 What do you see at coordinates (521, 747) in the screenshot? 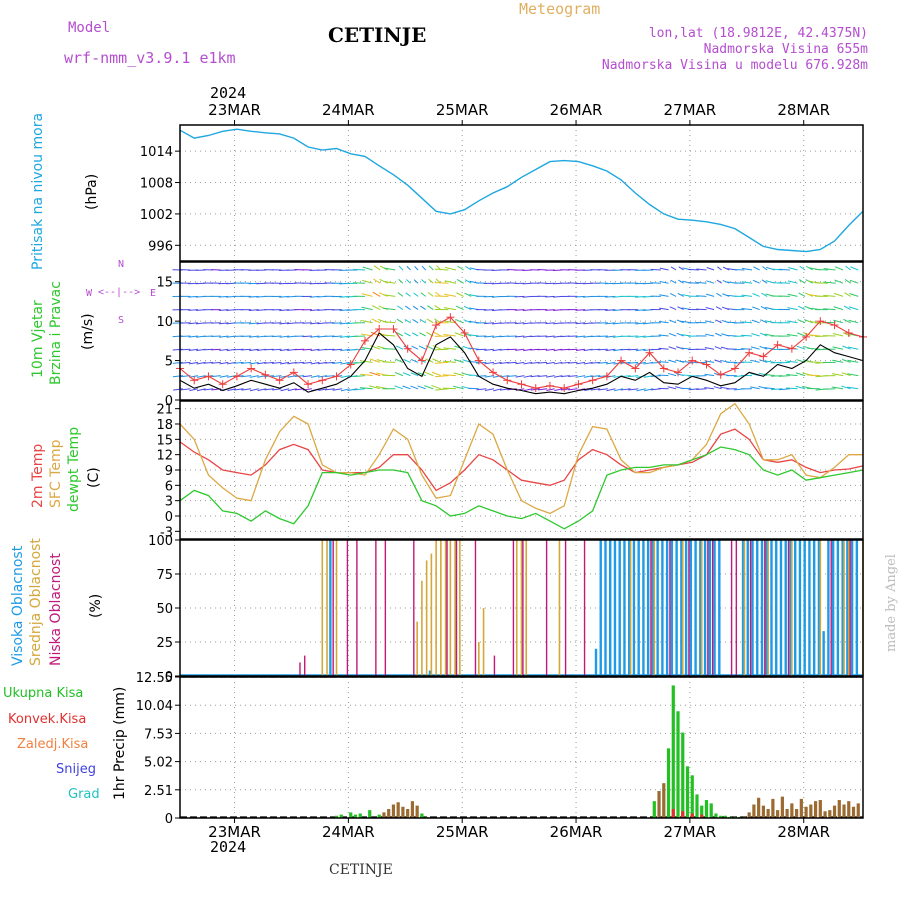
I see `panel-border-precip` at bounding box center [521, 747].